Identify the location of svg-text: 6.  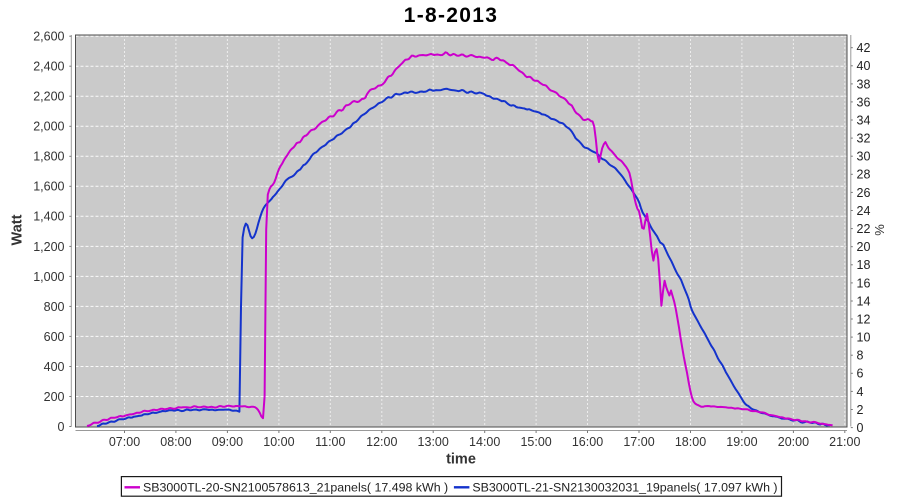
(860, 374).